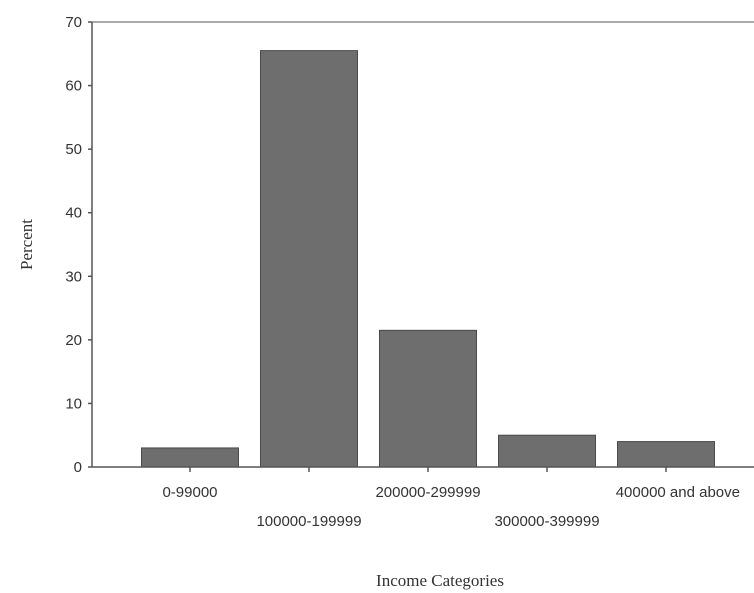  I want to click on y-axis-title: Percent, so click(26, 244).